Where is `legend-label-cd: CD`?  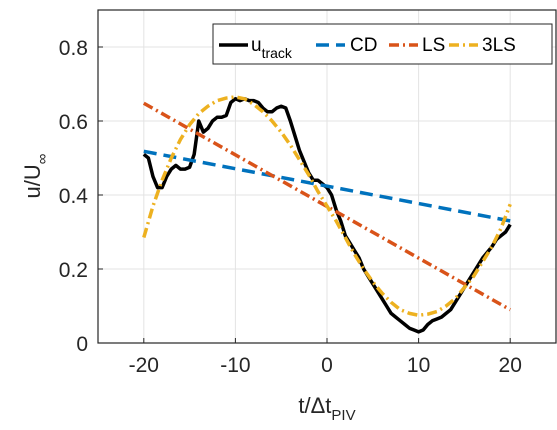
legend-label-cd: CD is located at coordinates (363, 45).